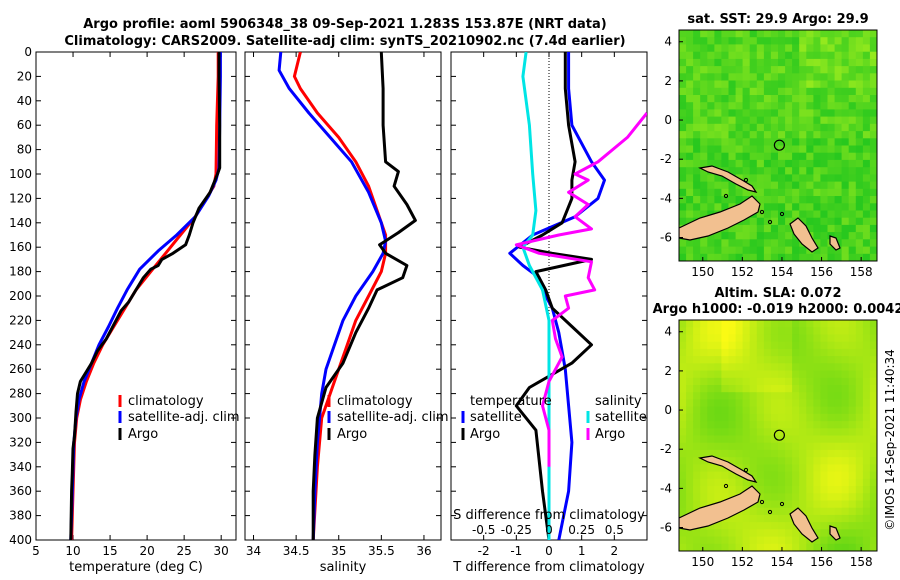  What do you see at coordinates (549, 551) in the screenshot?
I see `x-tick-label: 0` at bounding box center [549, 551].